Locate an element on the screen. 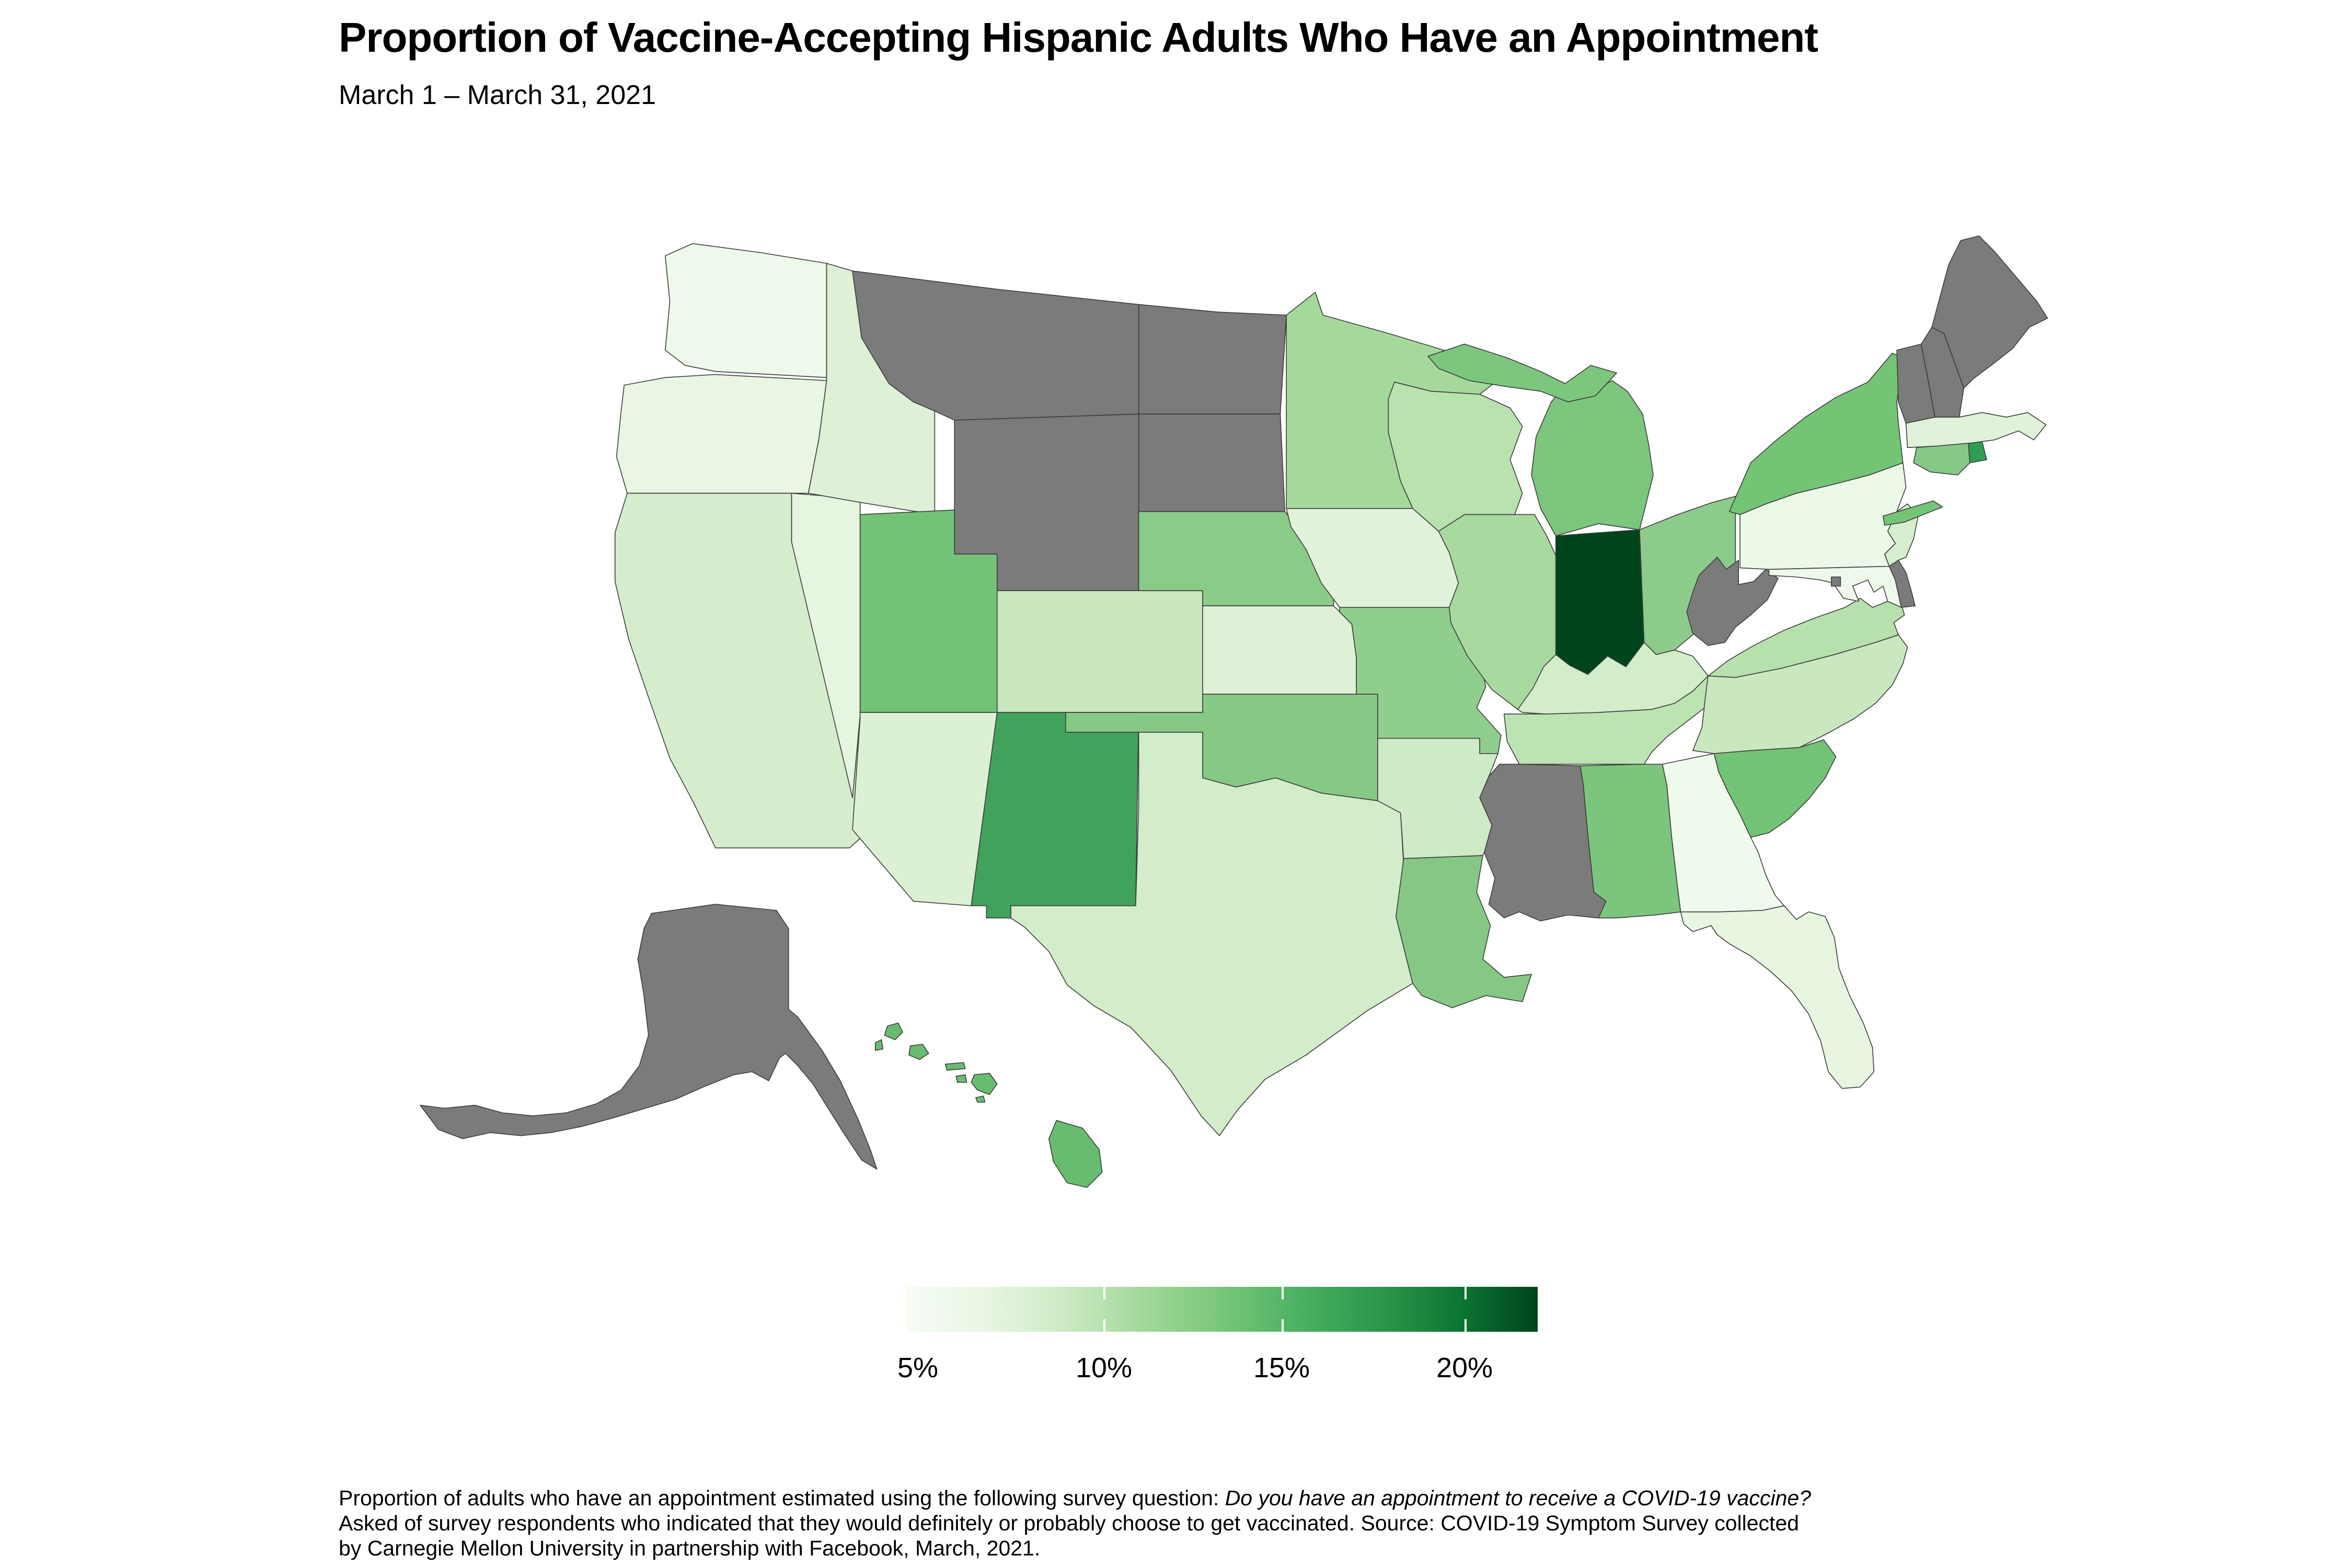 The image size is (2352, 1568). state-maine is located at coordinates (1989, 312).